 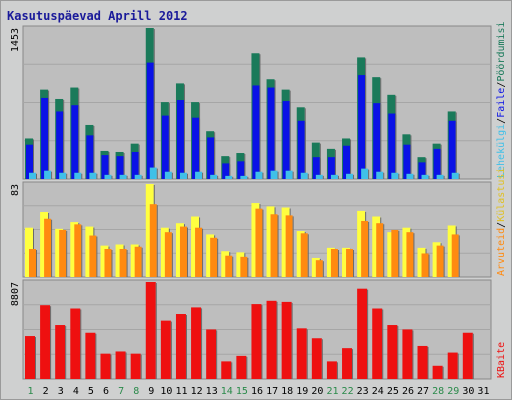 What do you see at coordinates (384, 250) in the screenshot?
I see `bar-hosts-day-24-shadow` at bounding box center [384, 250].